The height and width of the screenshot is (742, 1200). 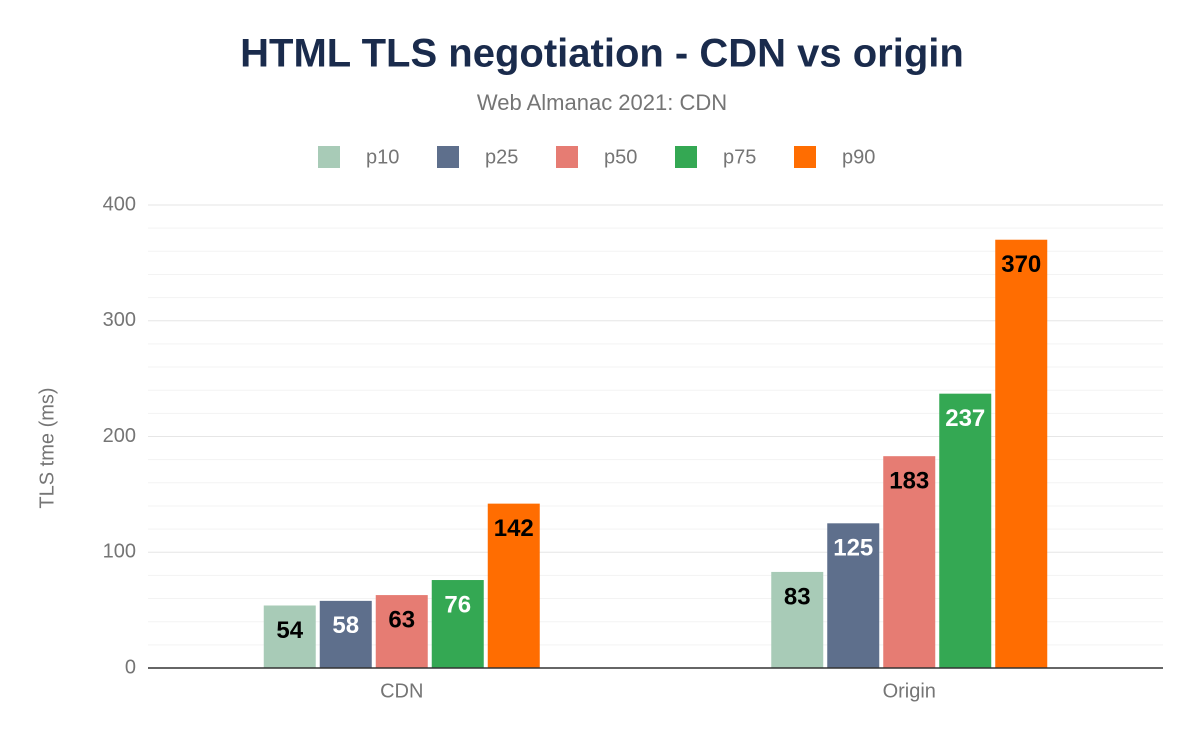 What do you see at coordinates (401, 619) in the screenshot?
I see `value-label: 63` at bounding box center [401, 619].